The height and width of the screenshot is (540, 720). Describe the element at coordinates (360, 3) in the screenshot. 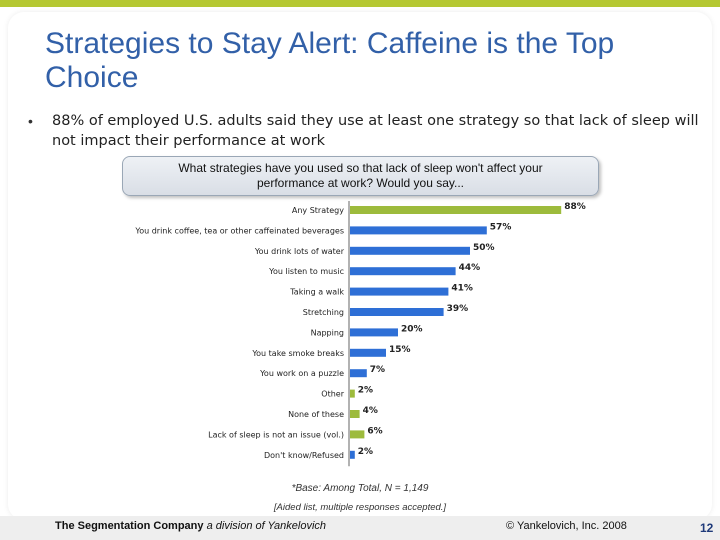

I see `top-accent-stripe` at that location.